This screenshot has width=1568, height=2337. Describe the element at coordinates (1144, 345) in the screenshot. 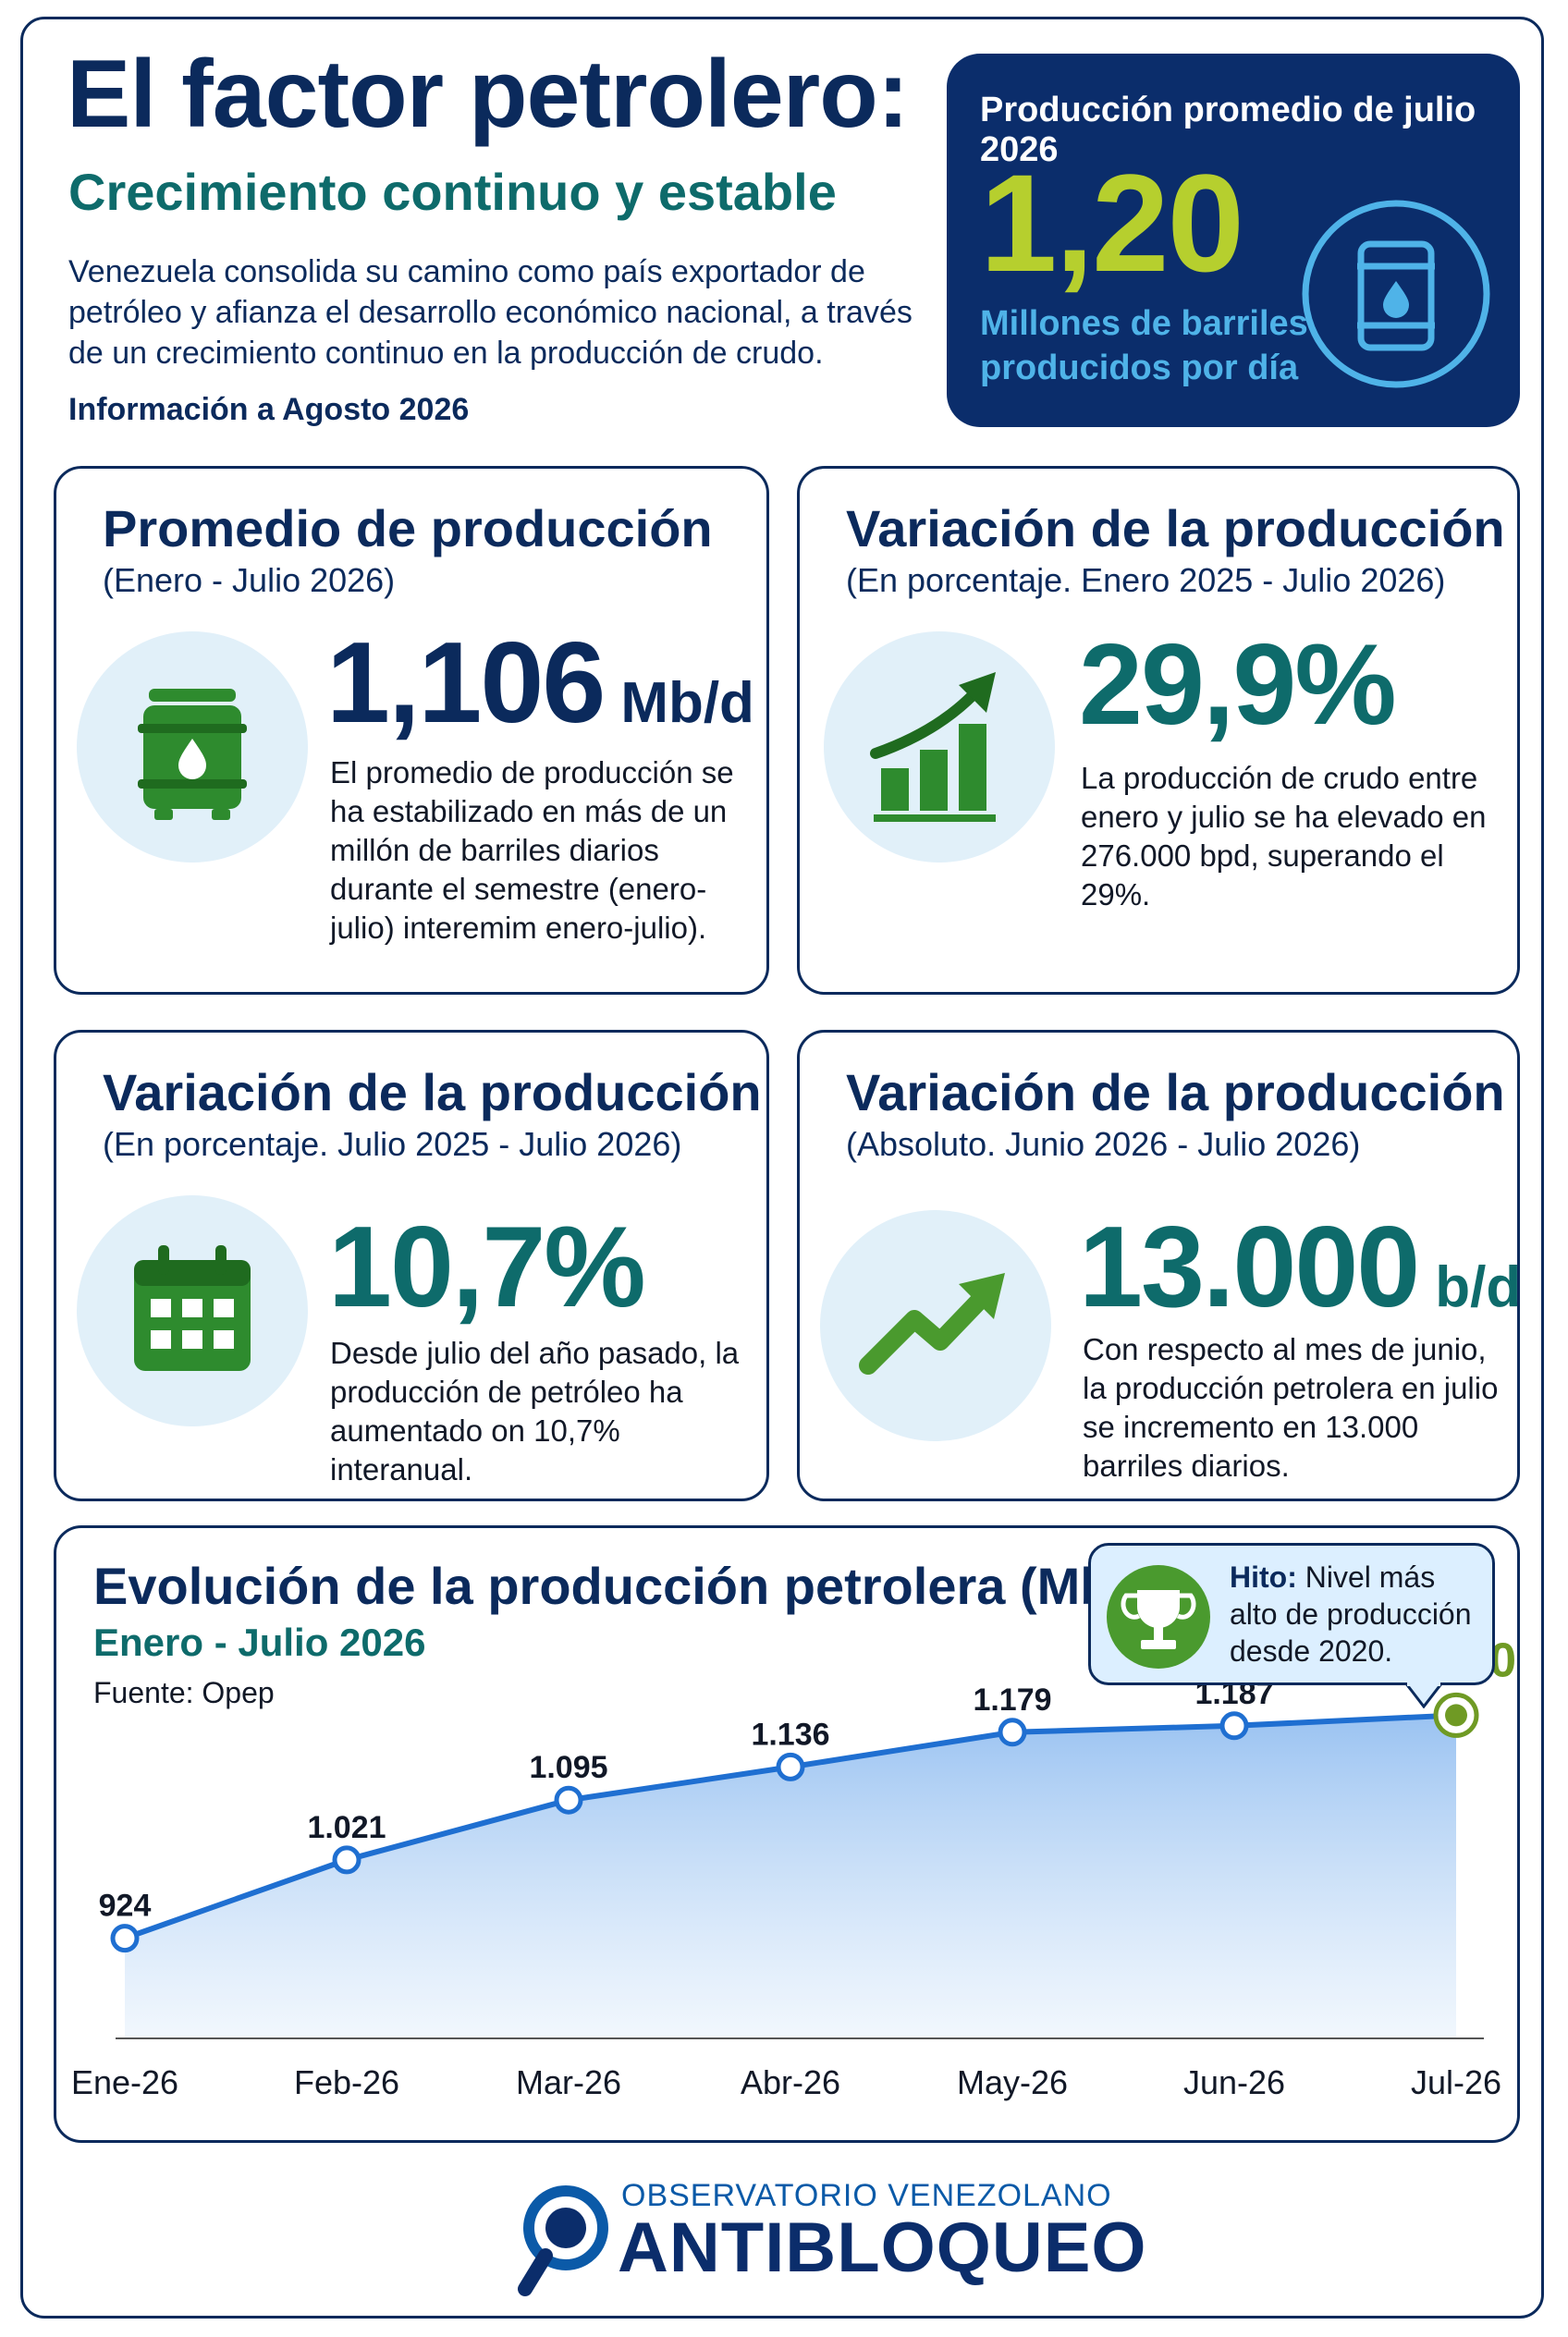

I see `hero-unit: Millones de barriles producidos por día` at that location.